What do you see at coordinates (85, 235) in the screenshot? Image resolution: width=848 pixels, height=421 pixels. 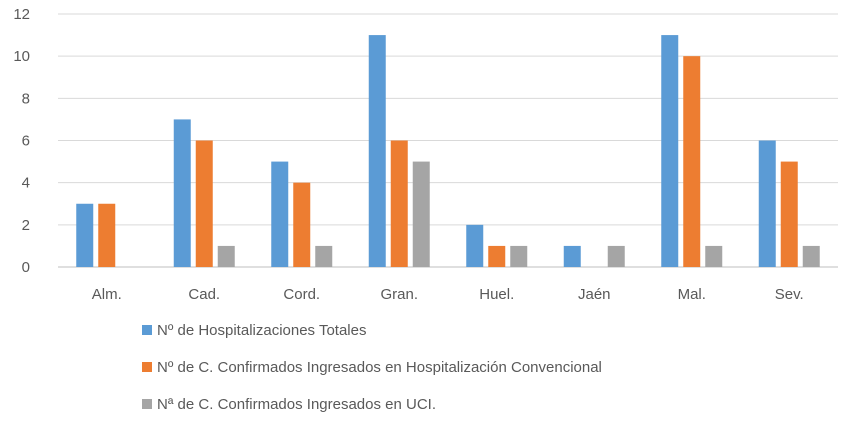 I see `bar-series-1-alm` at bounding box center [85, 235].